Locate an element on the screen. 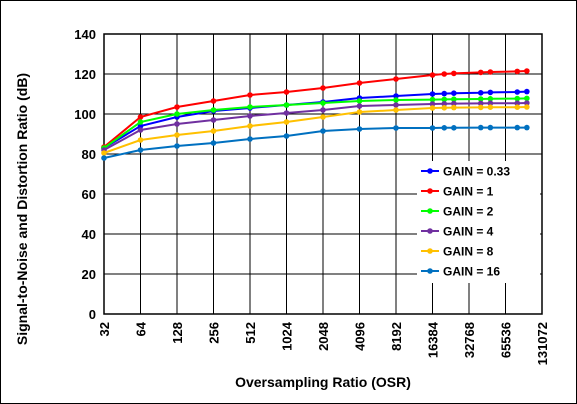  y-tick-label: 40 is located at coordinates (89, 234).